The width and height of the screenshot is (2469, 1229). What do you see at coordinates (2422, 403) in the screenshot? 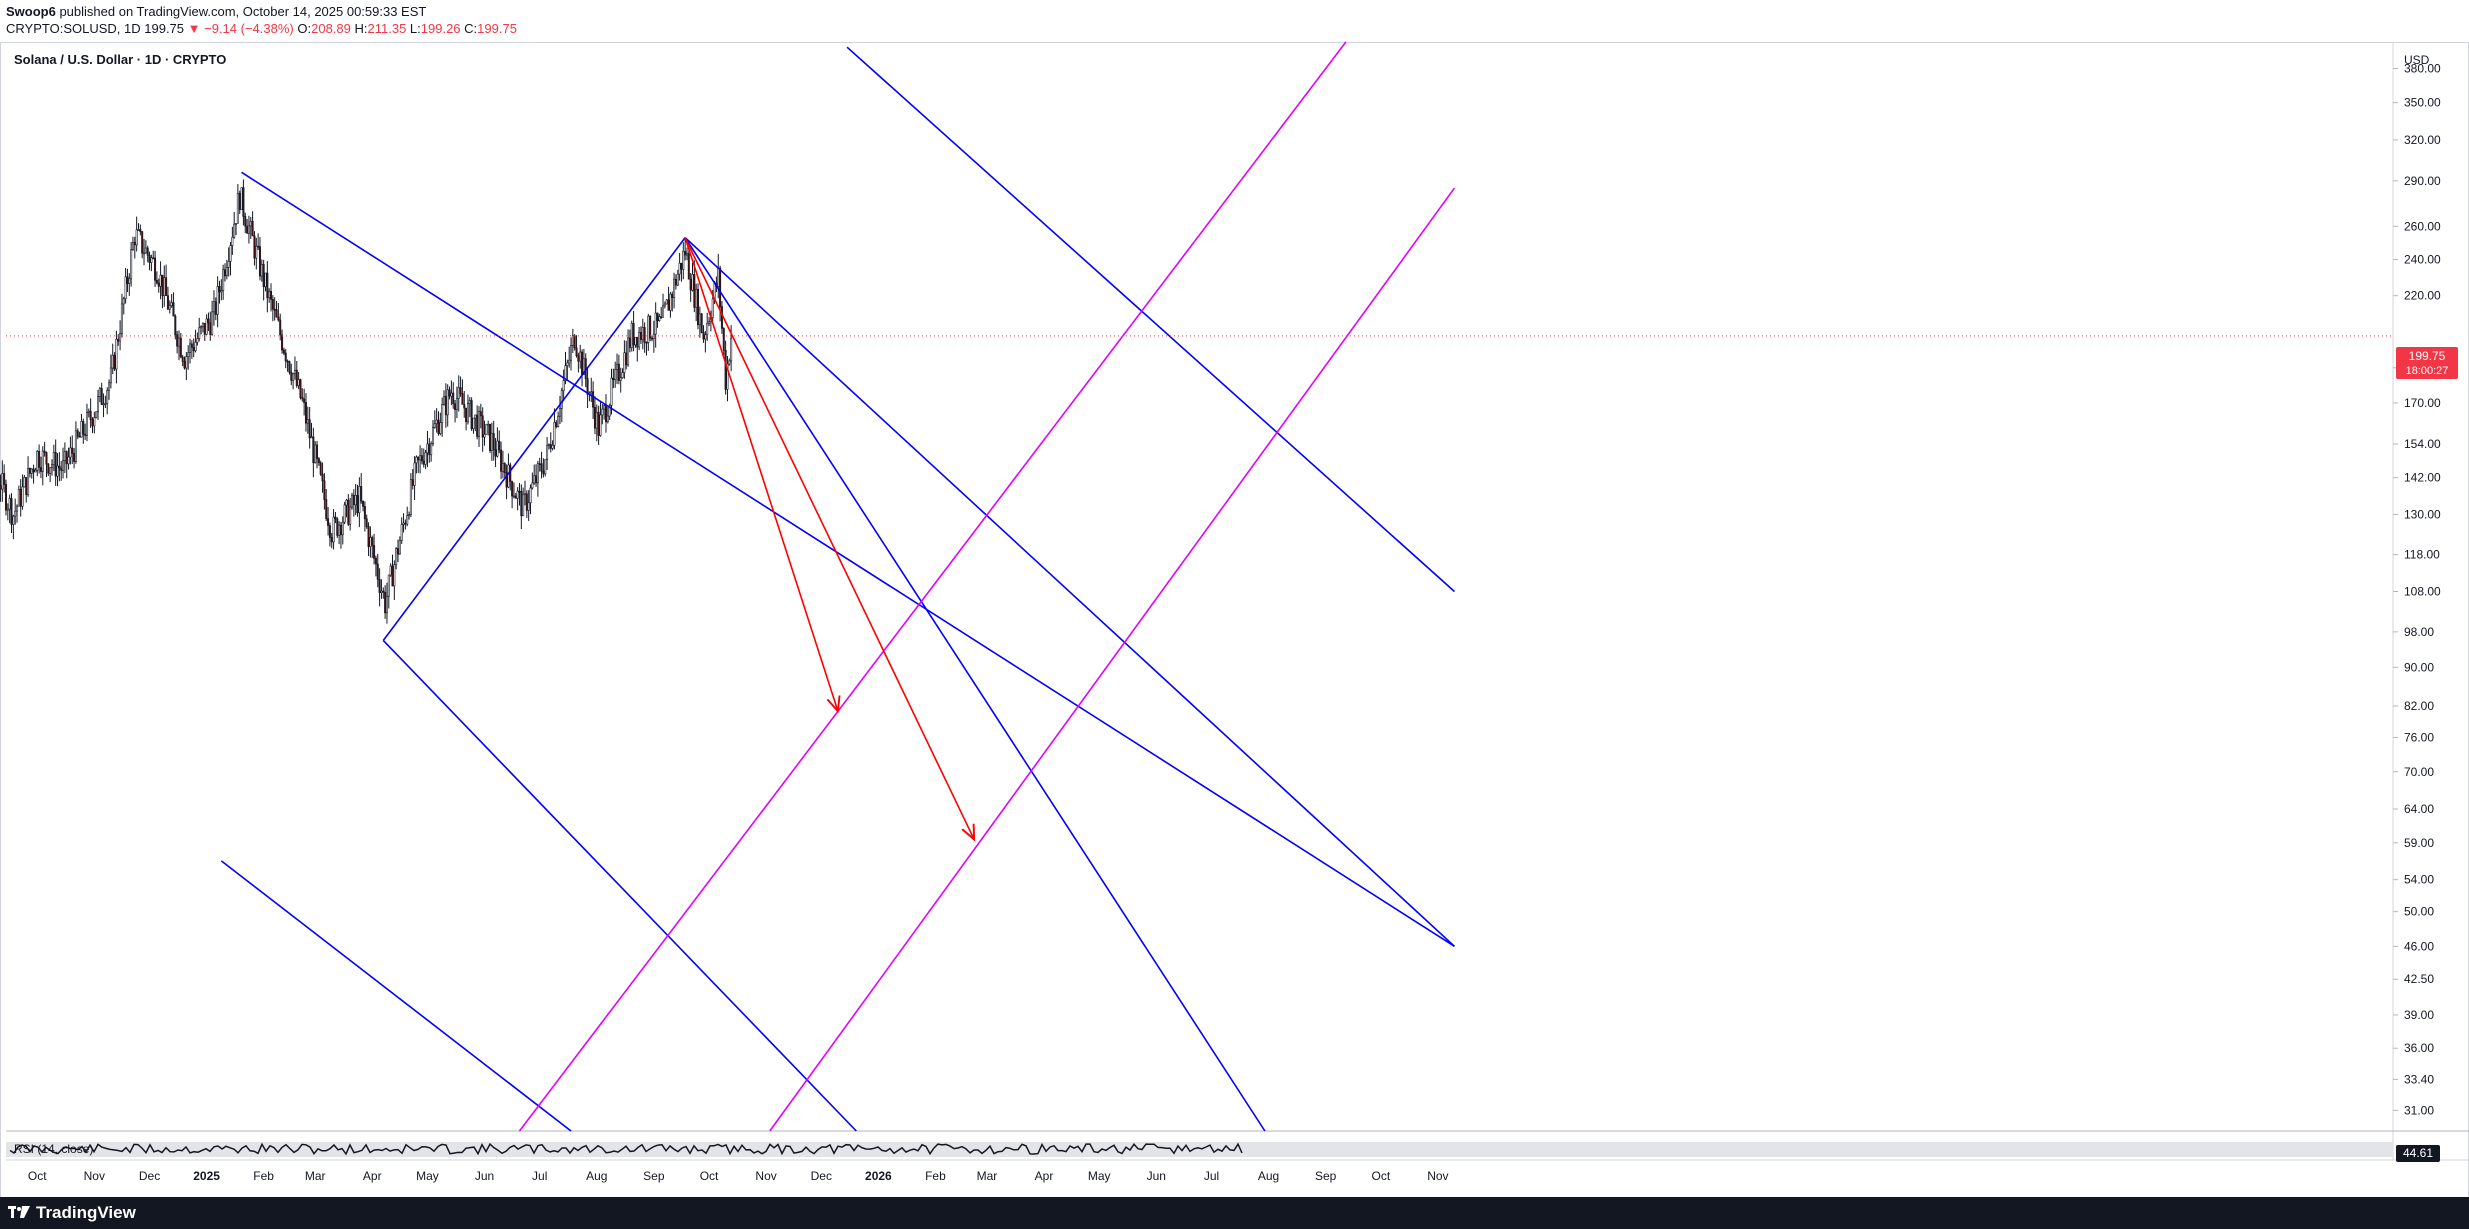
I see `price-tick-label: 170.00` at bounding box center [2422, 403].